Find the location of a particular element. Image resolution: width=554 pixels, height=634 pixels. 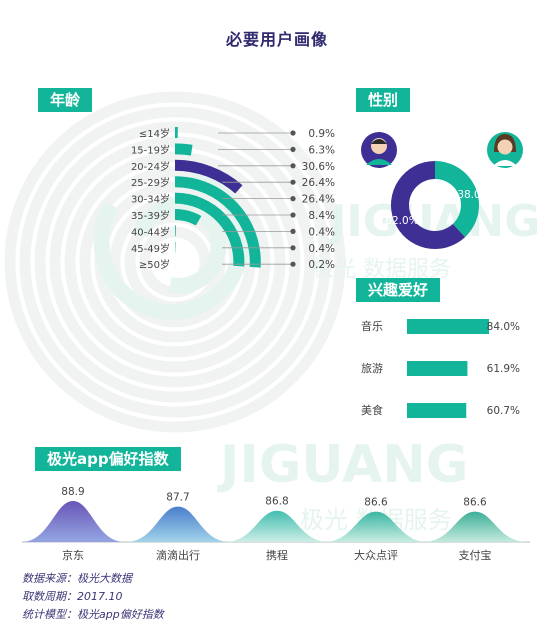

female-avatar-icon is located at coordinates (505, 150).